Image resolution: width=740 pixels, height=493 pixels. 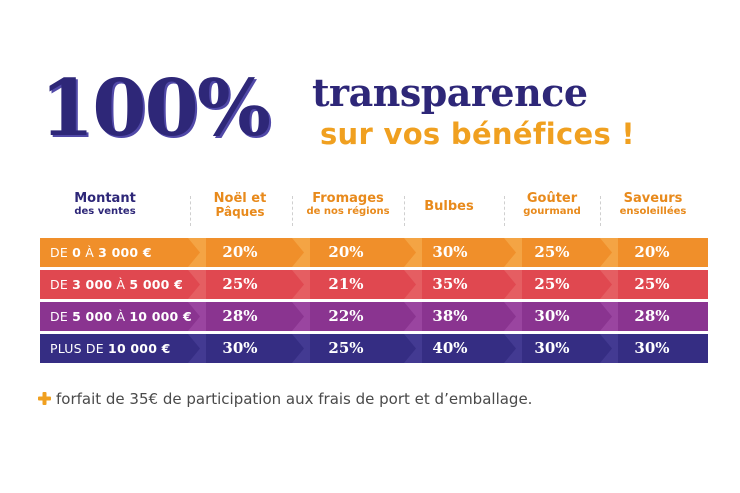 What do you see at coordinates (449, 206) in the screenshot?
I see `header-cat-line1: Bulbes` at bounding box center [449, 206].